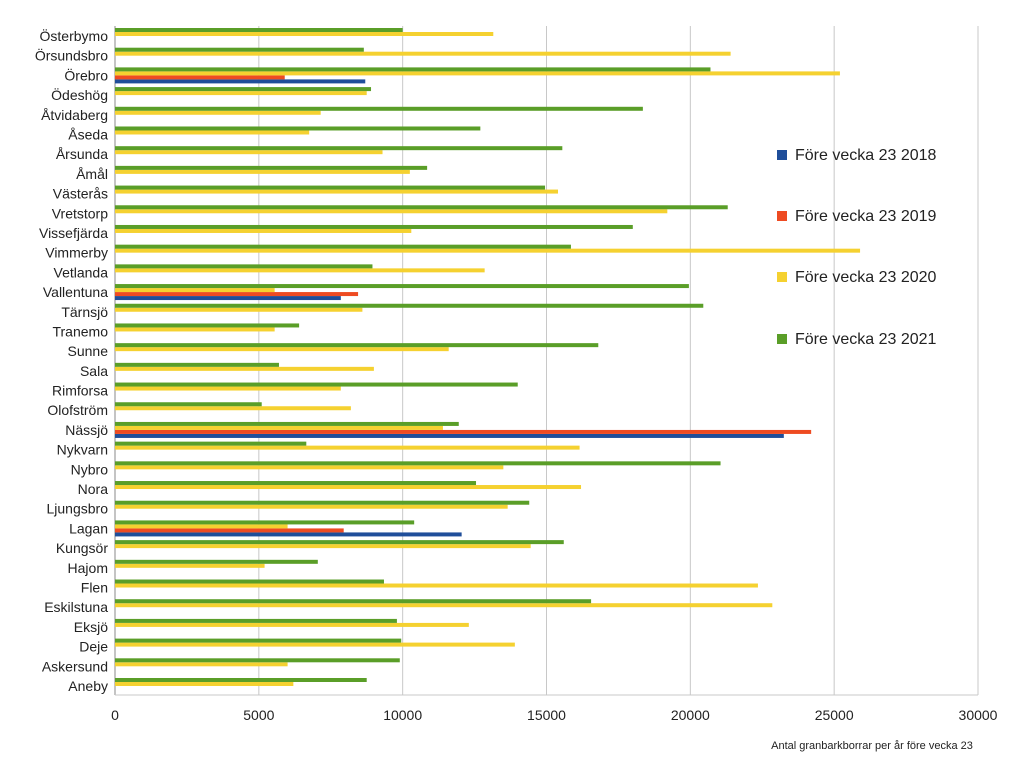  Describe the element at coordinates (77, 410) in the screenshot. I see `category-label: Olofström` at that location.